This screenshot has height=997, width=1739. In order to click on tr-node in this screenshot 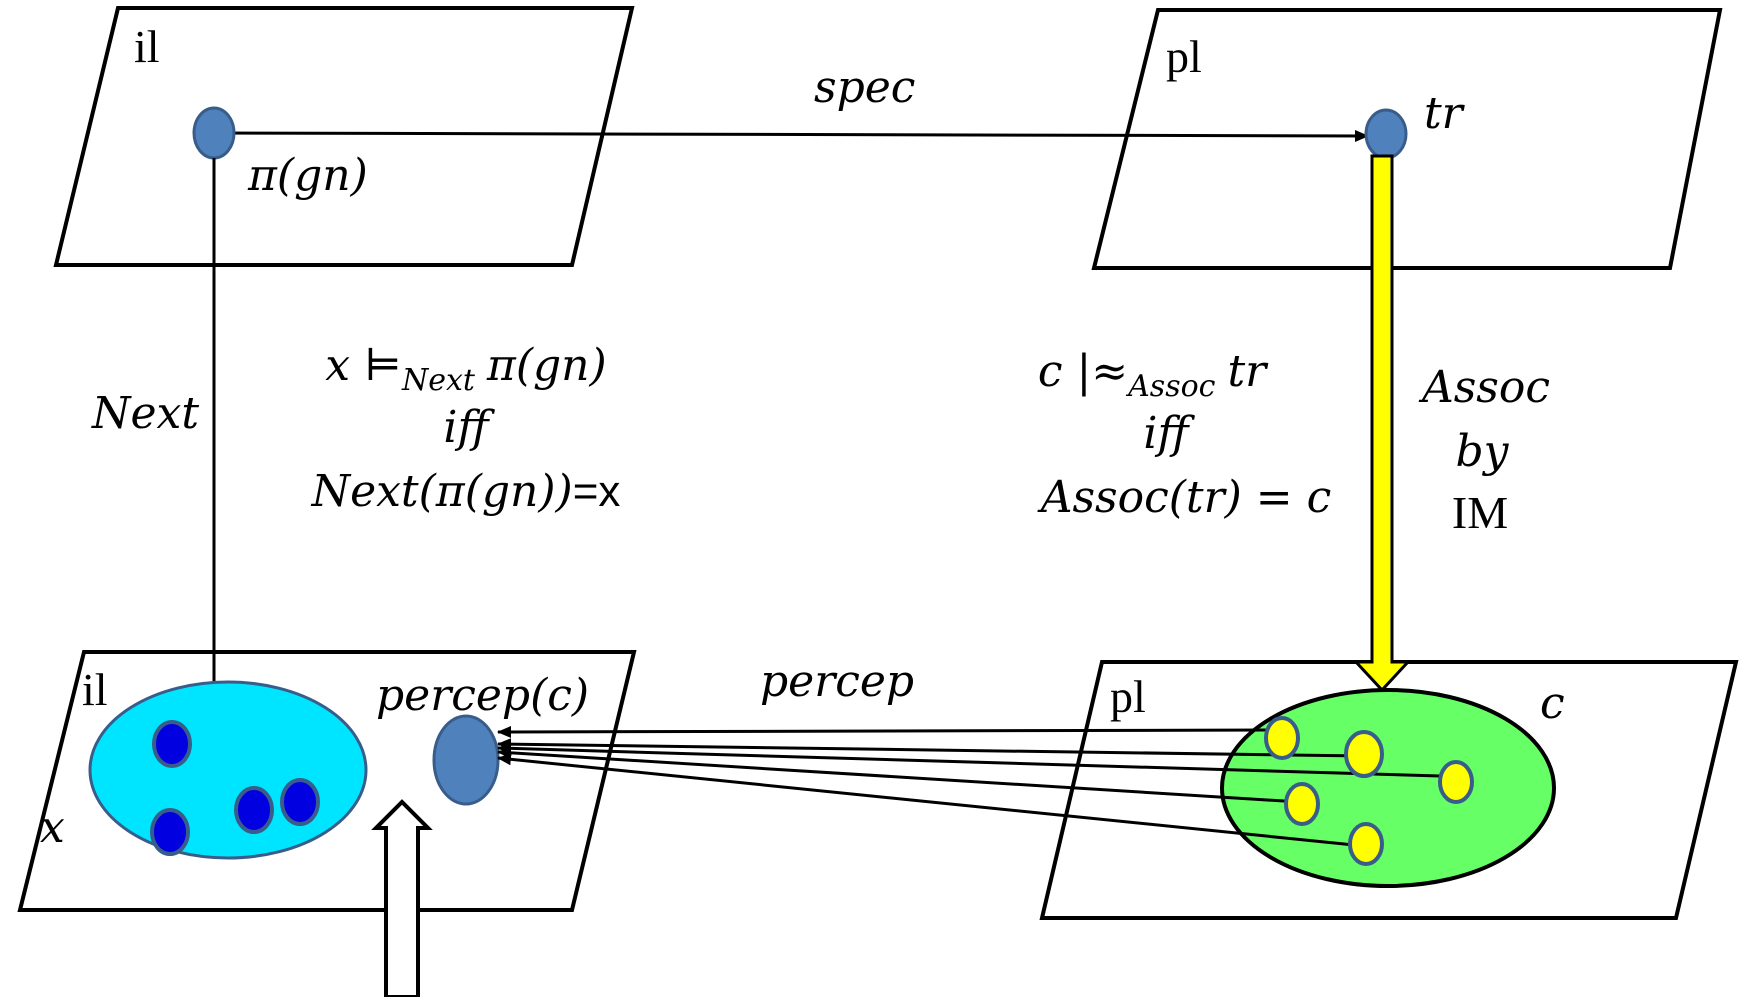, I will do `click(1386, 134)`.